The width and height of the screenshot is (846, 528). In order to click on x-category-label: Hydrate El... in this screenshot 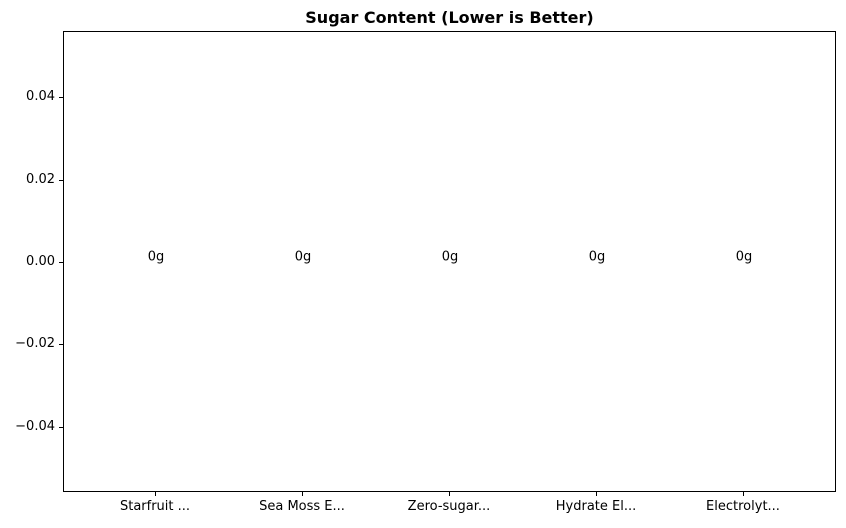, I will do `click(596, 506)`.